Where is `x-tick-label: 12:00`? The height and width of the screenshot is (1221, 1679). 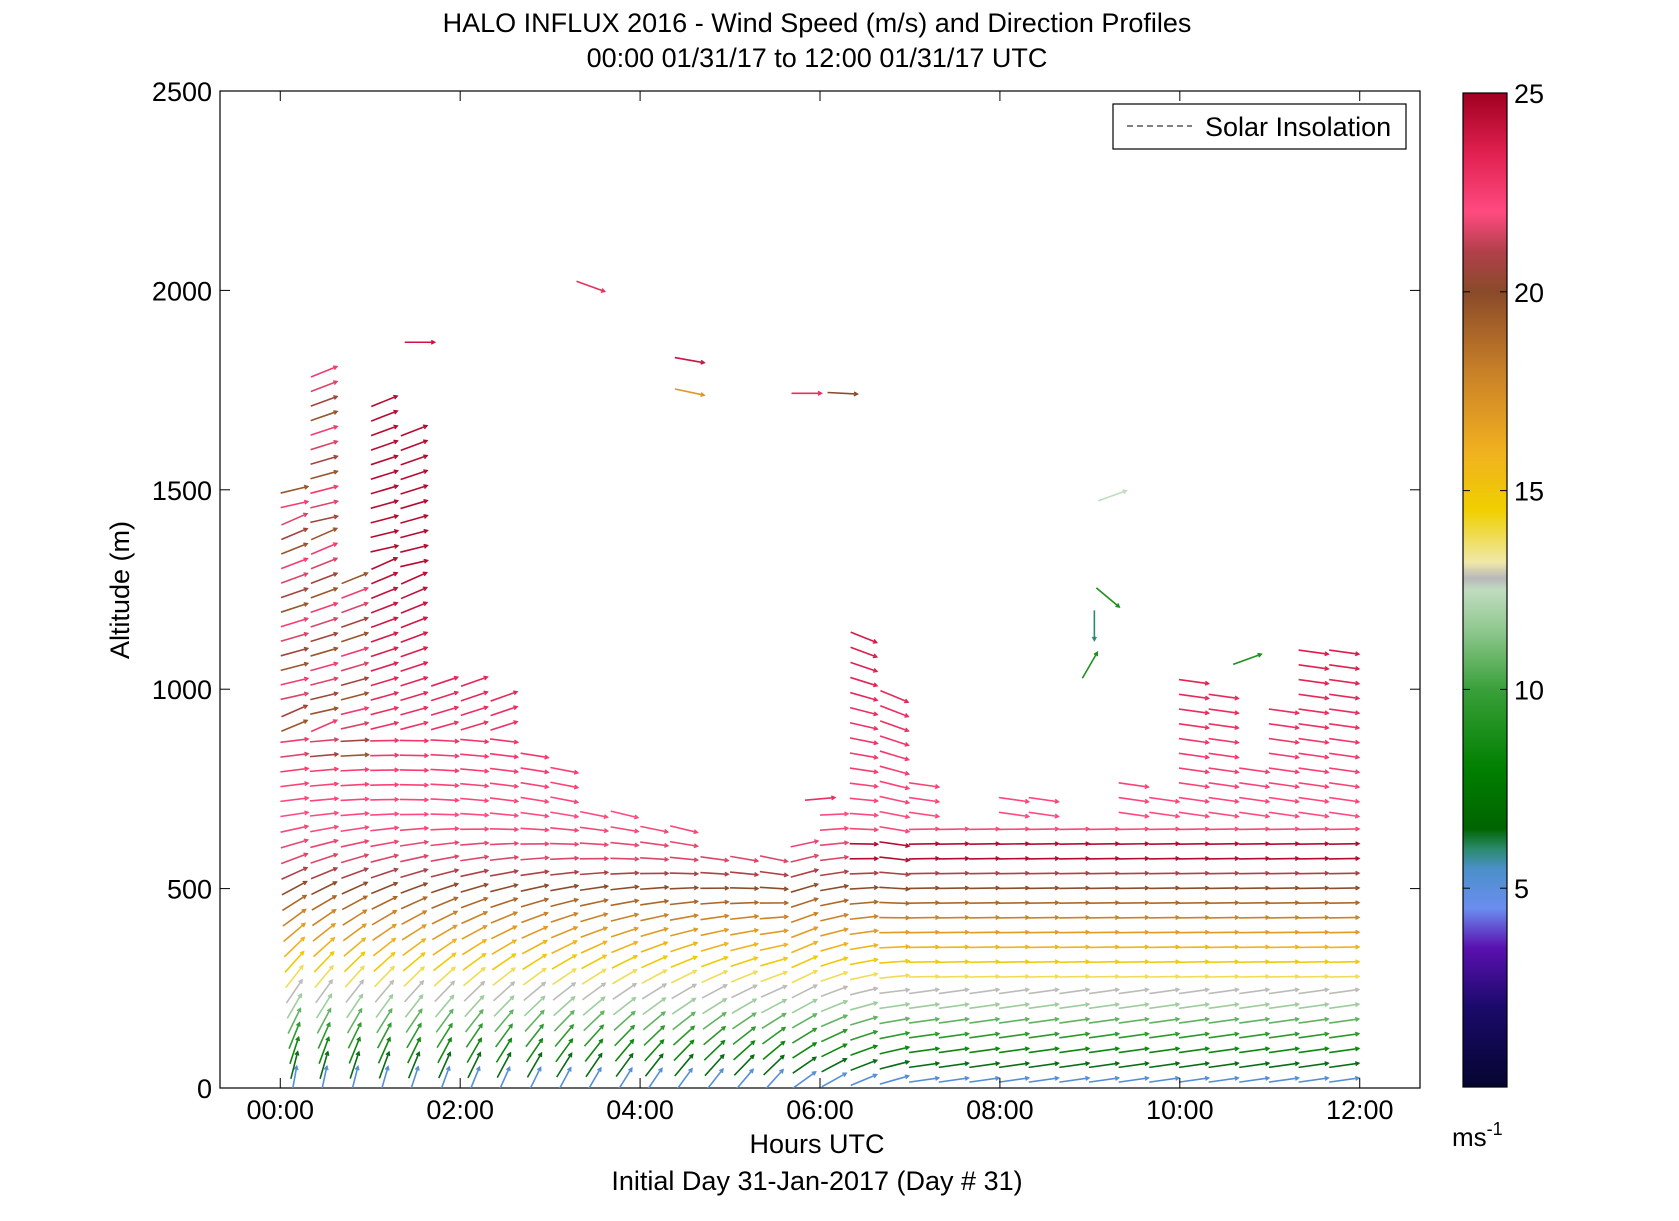 x-tick-label: 12:00 is located at coordinates (1360, 1110).